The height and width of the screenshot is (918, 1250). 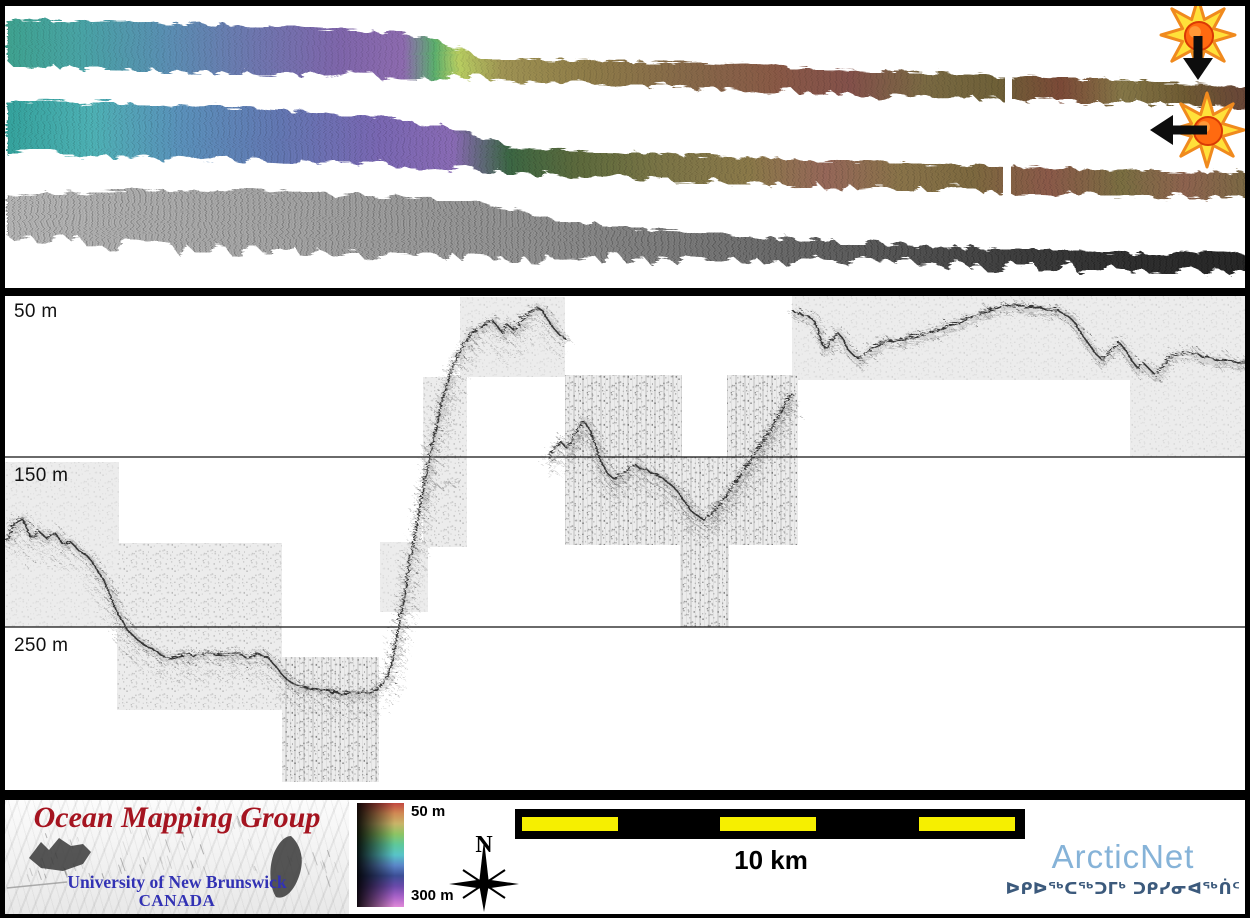 I want to click on depth-label-250m: 250 m, so click(x=41, y=645).